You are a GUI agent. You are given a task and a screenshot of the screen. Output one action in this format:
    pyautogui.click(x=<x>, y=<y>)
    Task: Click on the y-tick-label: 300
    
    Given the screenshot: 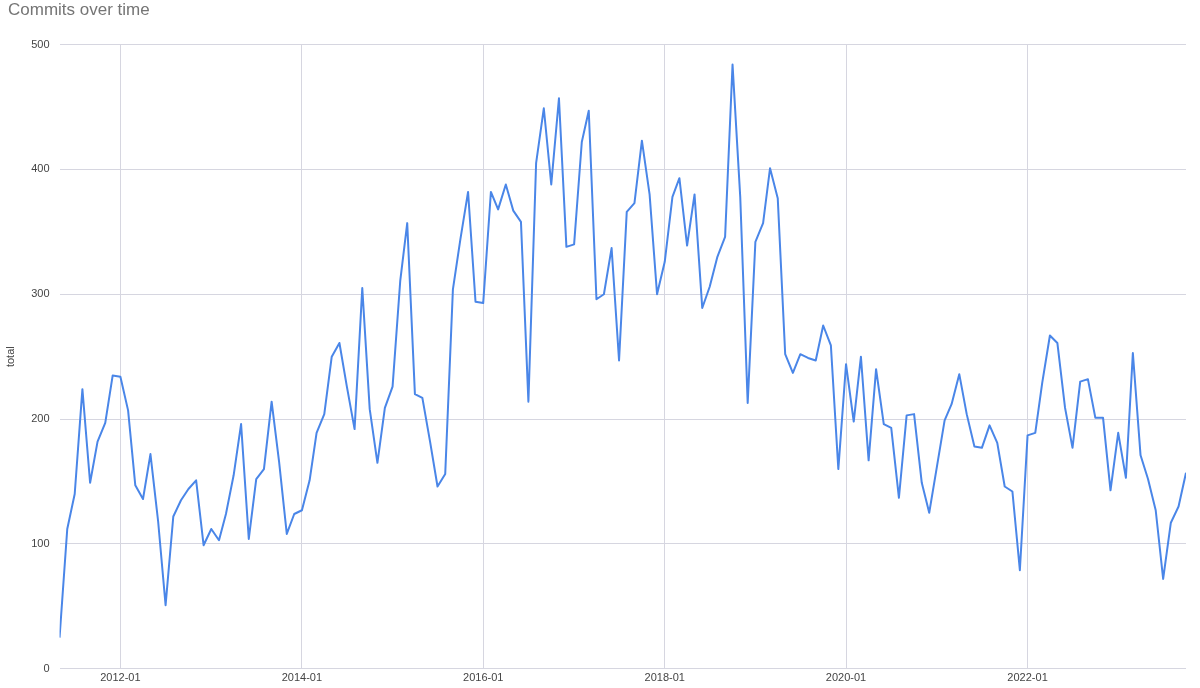 What is the action you would take?
    pyautogui.click(x=40, y=293)
    